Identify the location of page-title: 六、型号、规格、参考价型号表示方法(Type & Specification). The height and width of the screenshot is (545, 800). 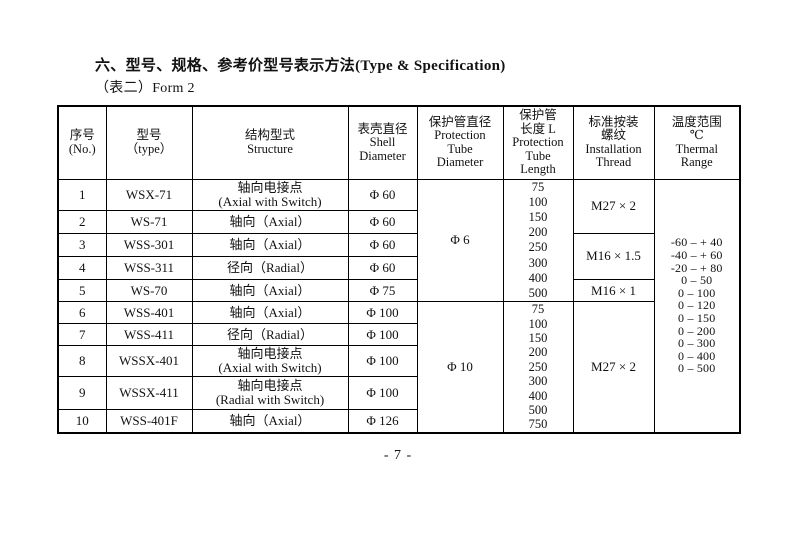
(300, 66).